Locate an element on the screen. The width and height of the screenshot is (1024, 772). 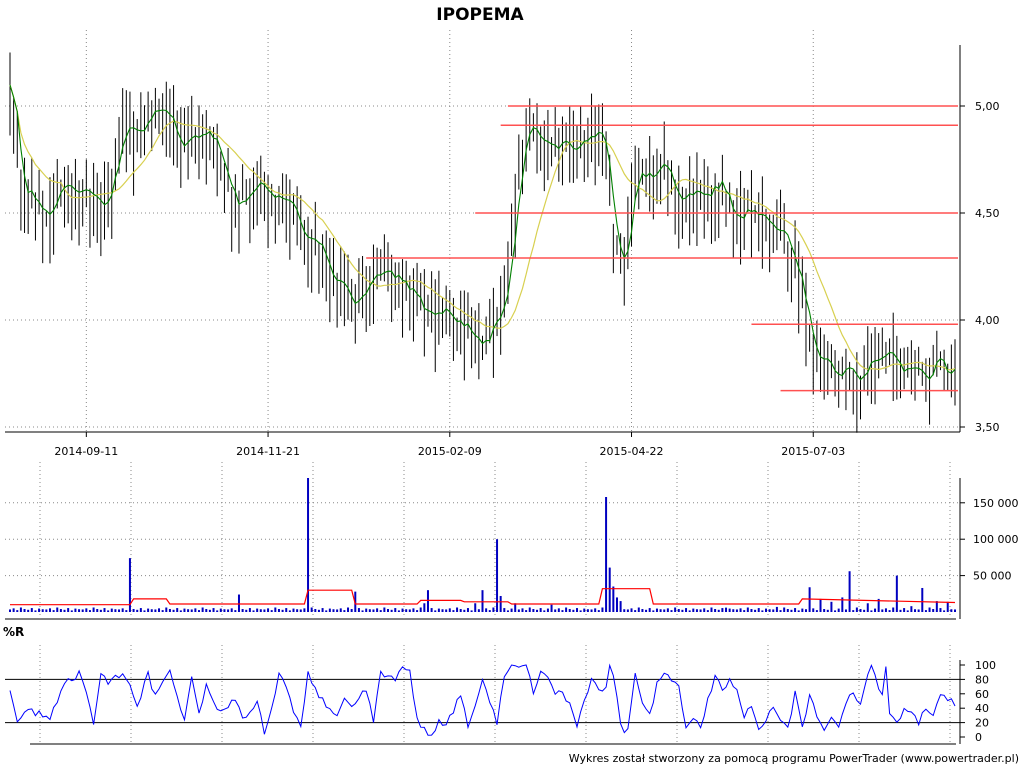
price-x-tick-label: 2014-09-11 is located at coordinates (86, 451).